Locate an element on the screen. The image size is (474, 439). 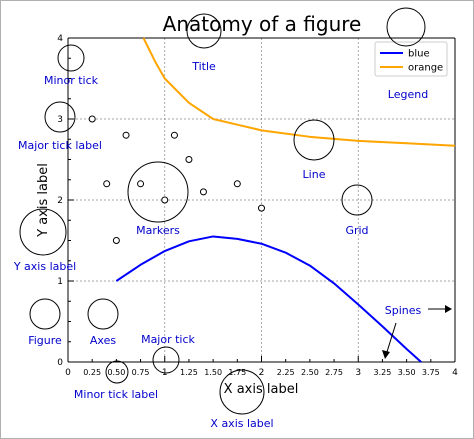
annotation-label: Major tick is located at coordinates (168, 339).